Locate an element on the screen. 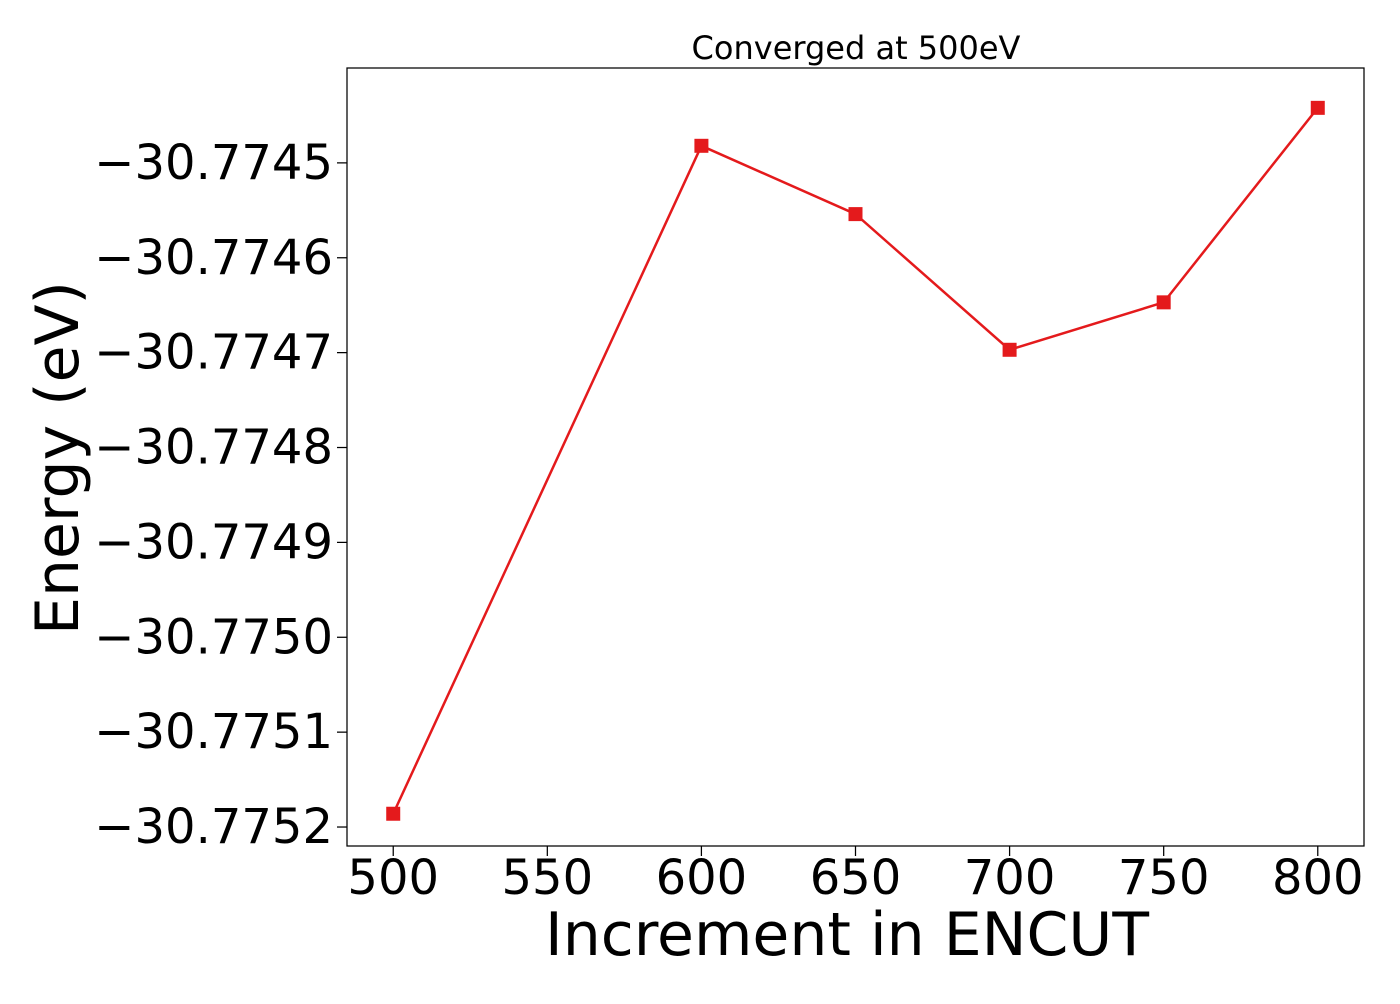 Image resolution: width=1400 pixels, height=1004 pixels. y-axis-label: Energy (eV) is located at coordinates (58, 458).